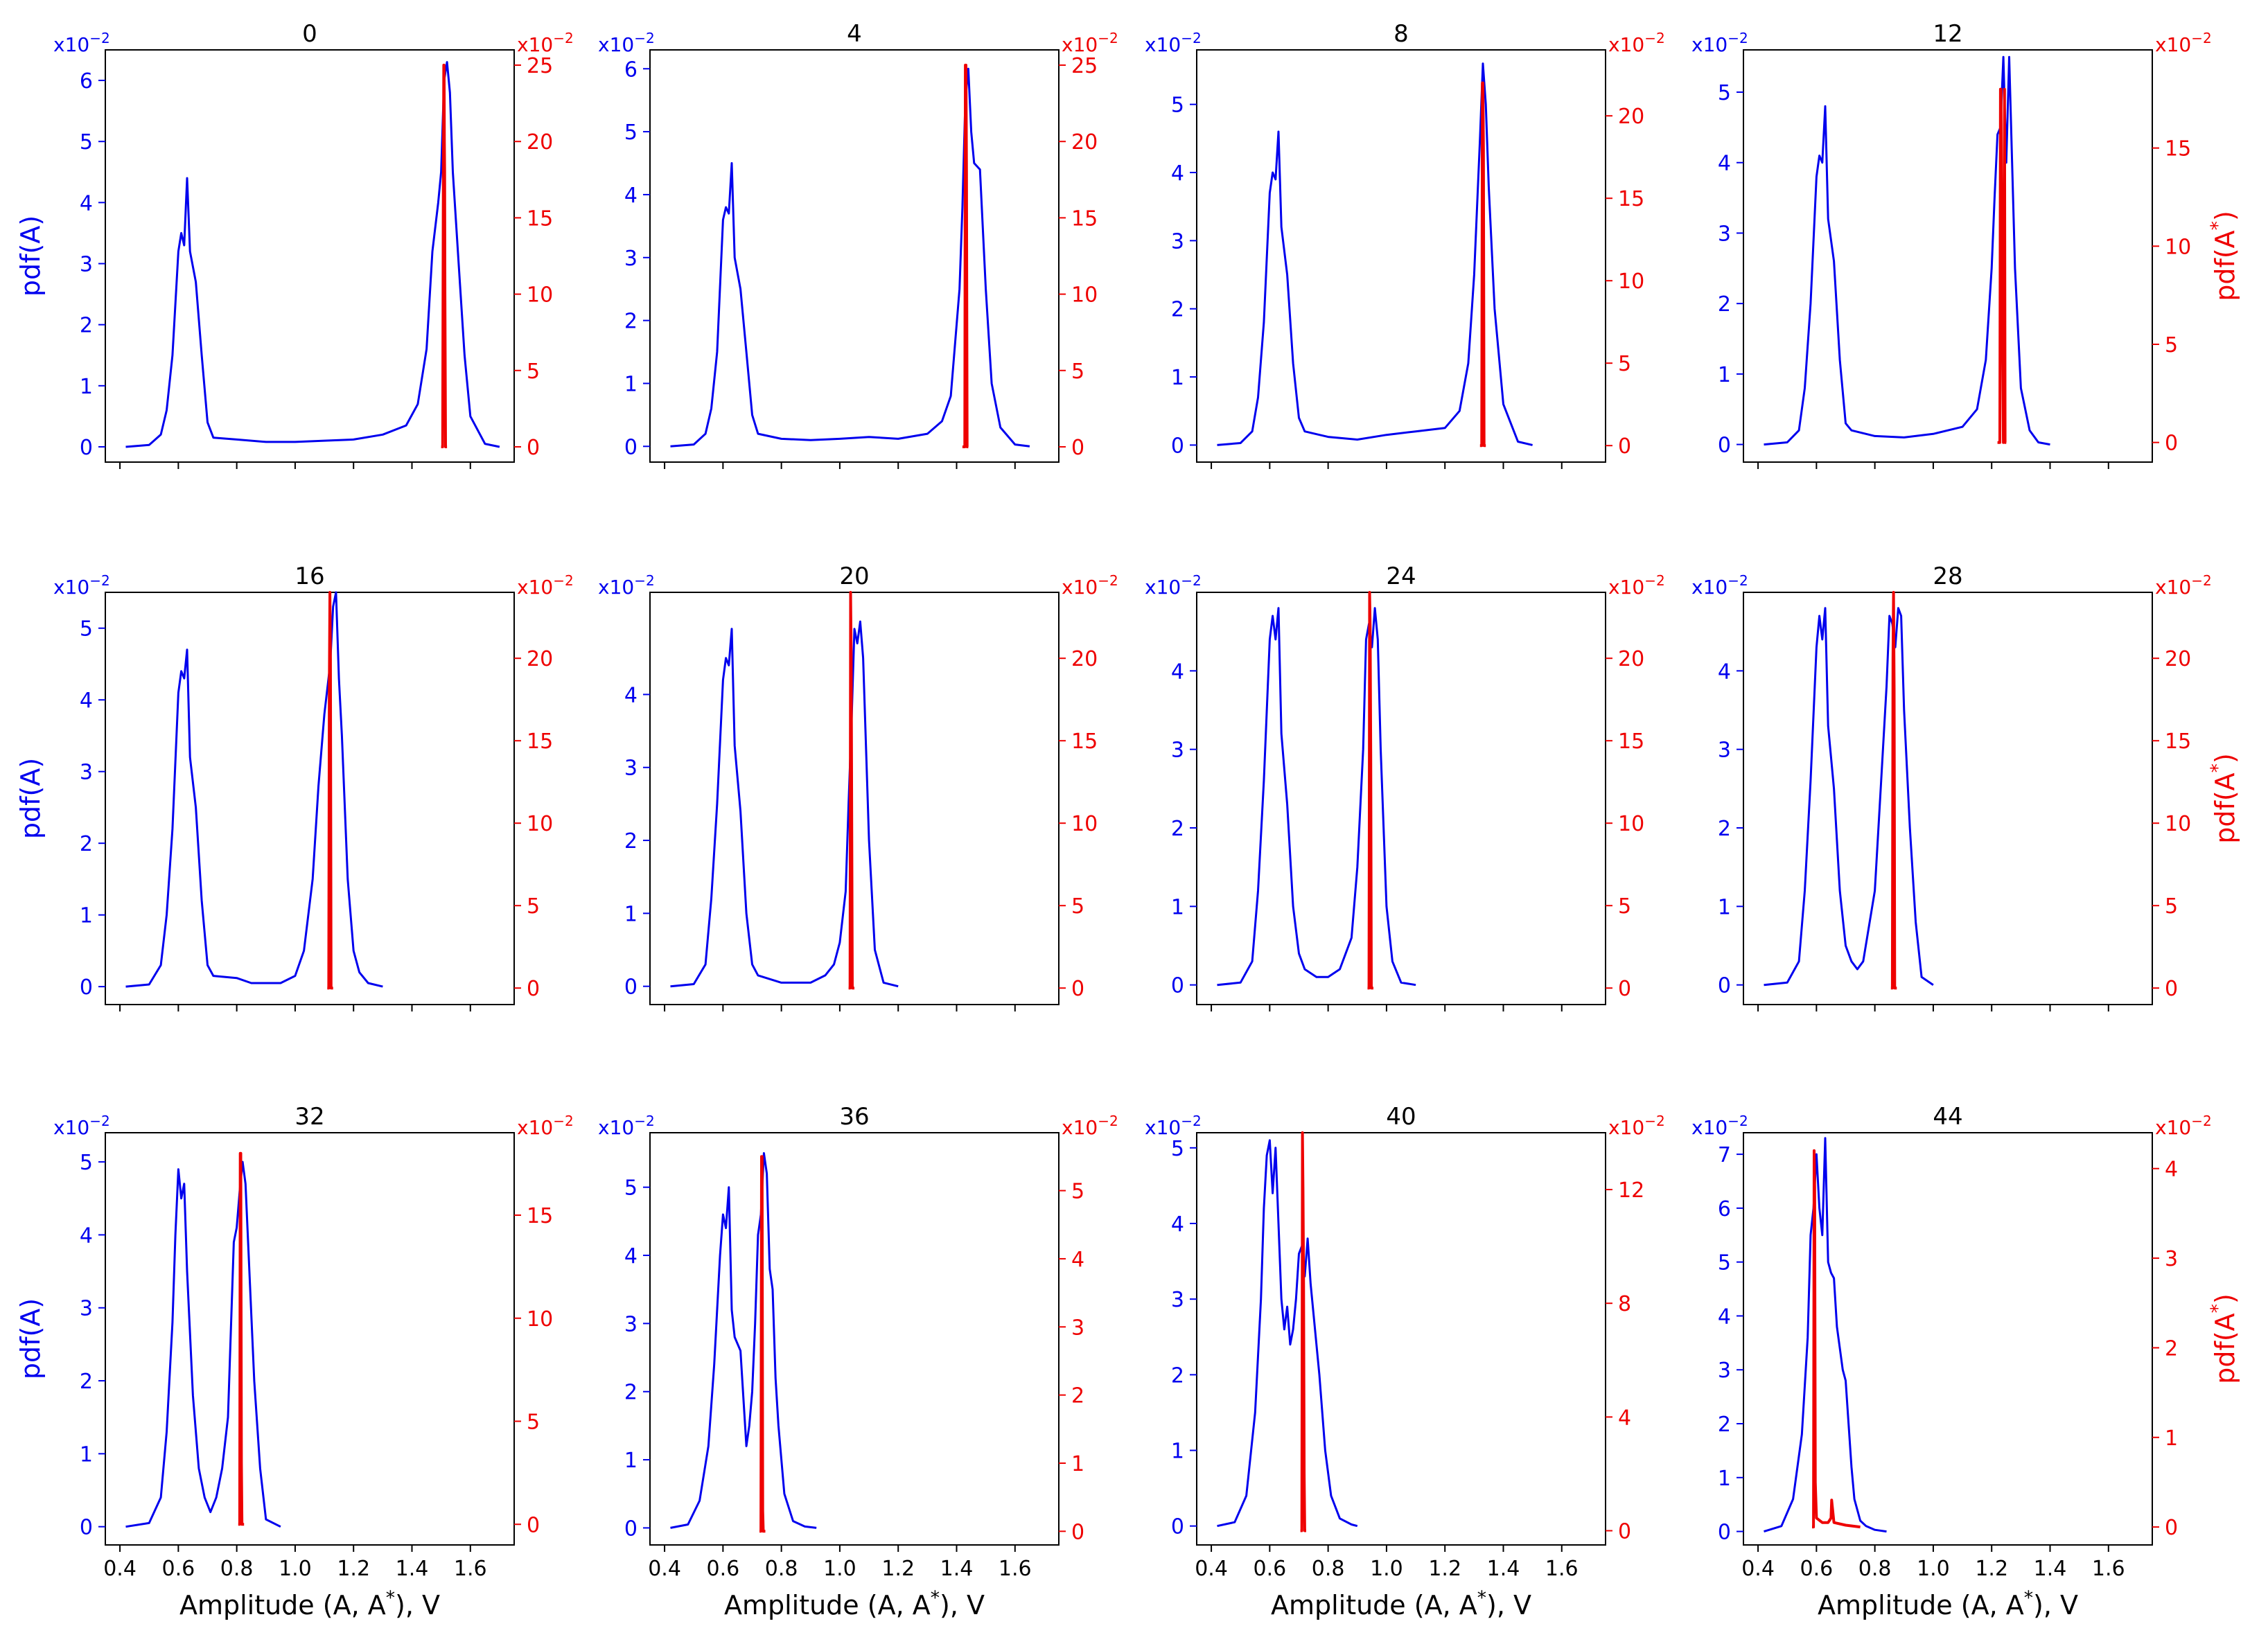 The image size is (2268, 1644). I want to click on left-axis-label: pdf(A), so click(30, 1338).